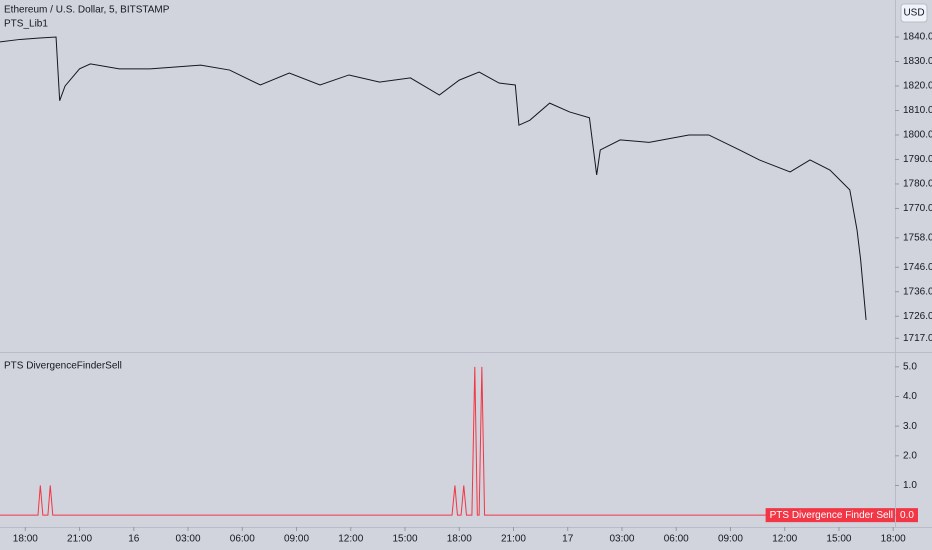 The height and width of the screenshot is (550, 932). I want to click on y-tick-label: 1.0, so click(910, 485).